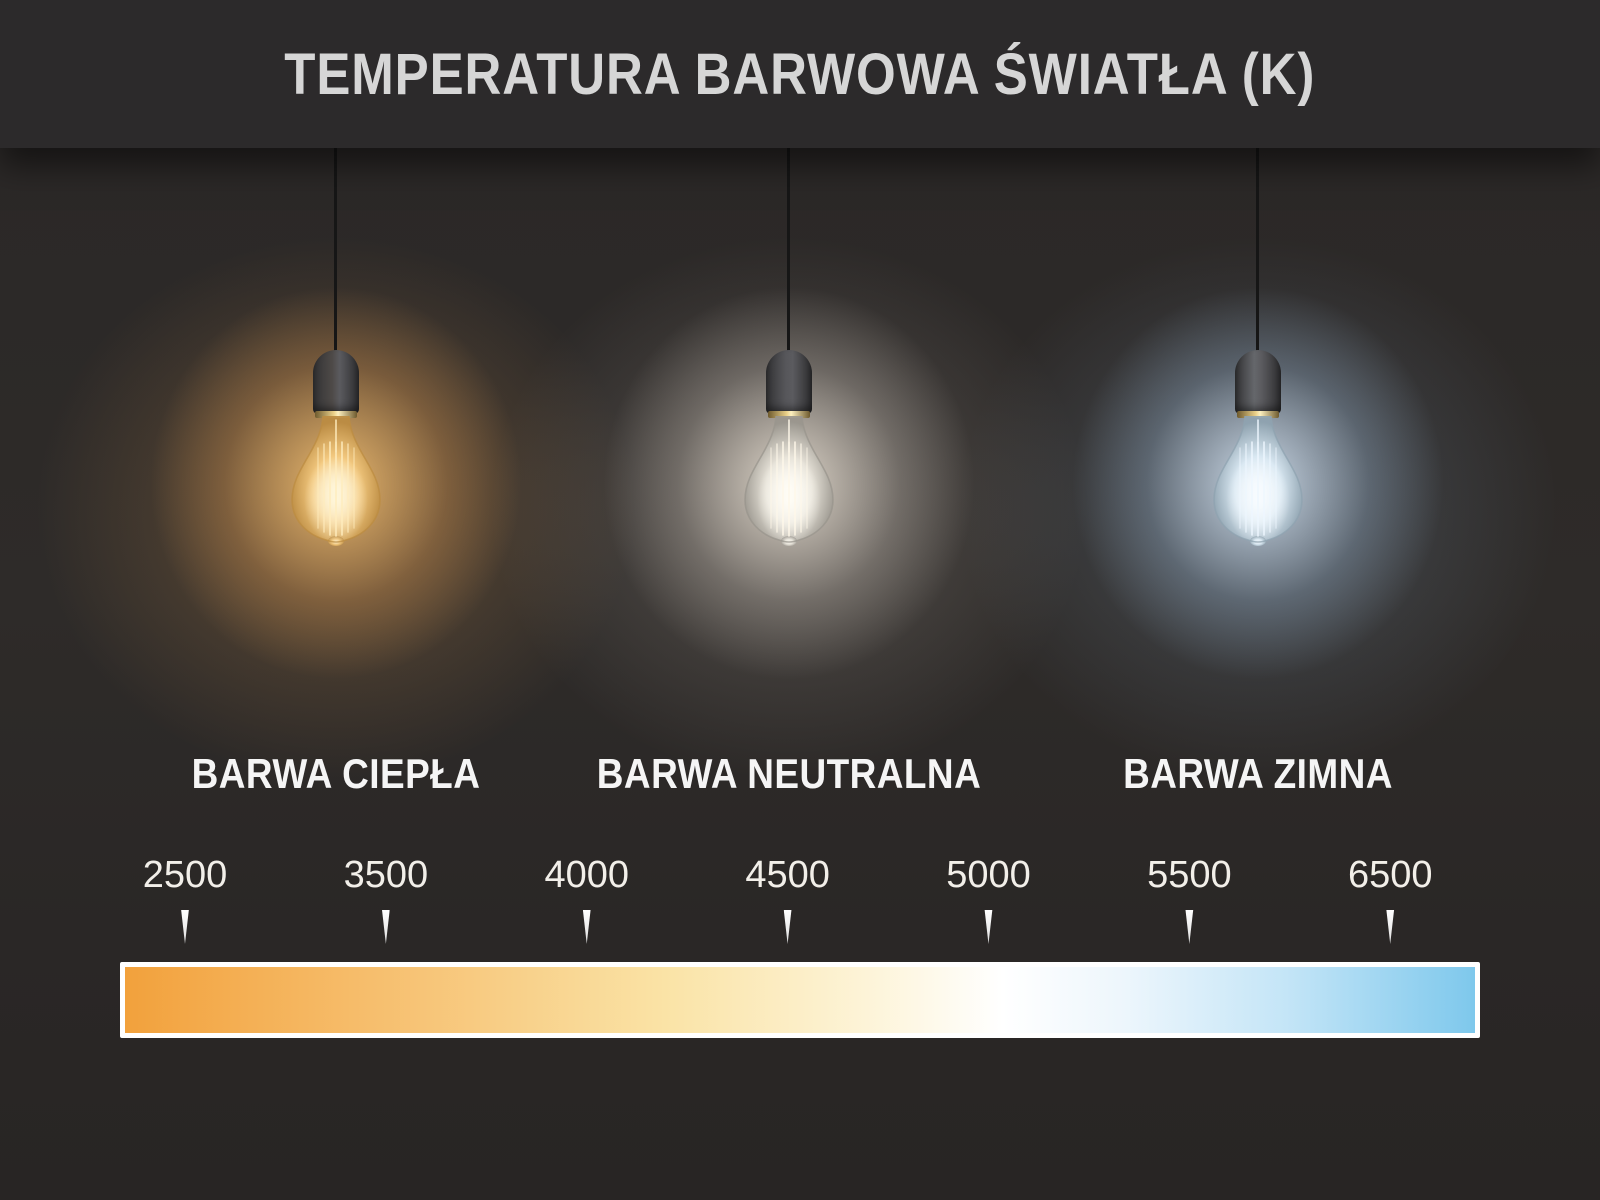 This screenshot has width=1600, height=1200. Describe the element at coordinates (787, 900) in the screenshot. I see `scale-tick: 4500` at that location.